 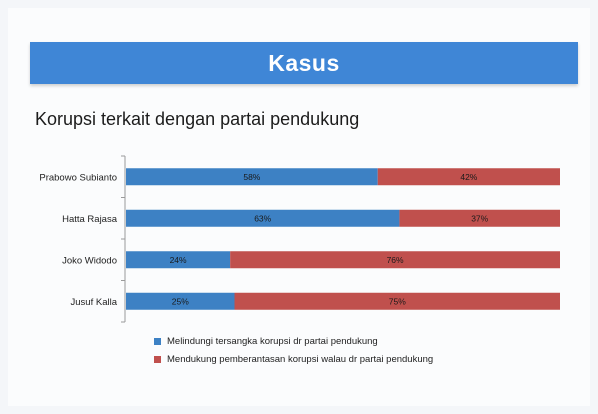 I want to click on bar-data-label: 58%, so click(x=251, y=177).